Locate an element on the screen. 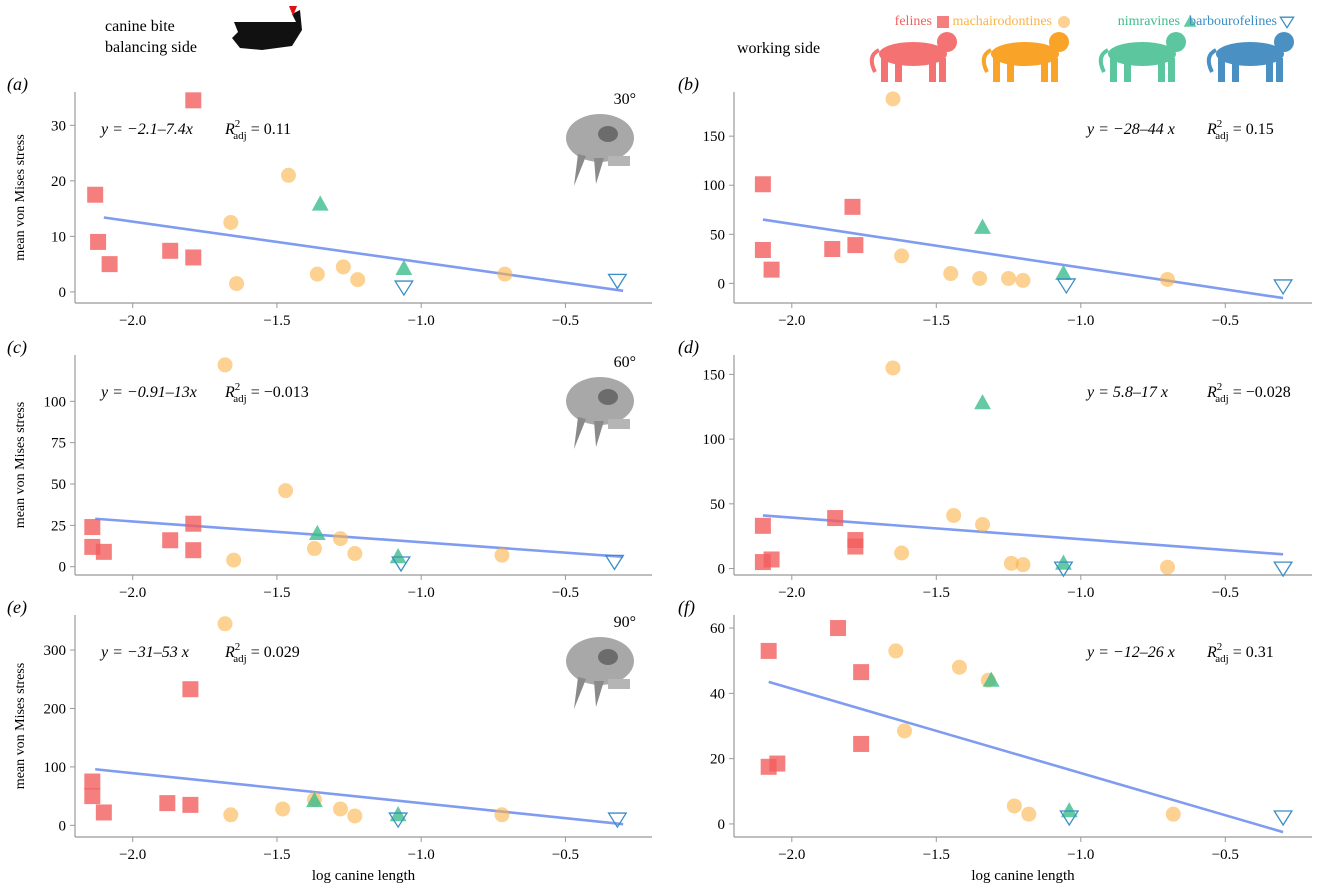 This screenshot has width=1320, height=885. legend-marker-nimravines is located at coordinates (1190, 21).